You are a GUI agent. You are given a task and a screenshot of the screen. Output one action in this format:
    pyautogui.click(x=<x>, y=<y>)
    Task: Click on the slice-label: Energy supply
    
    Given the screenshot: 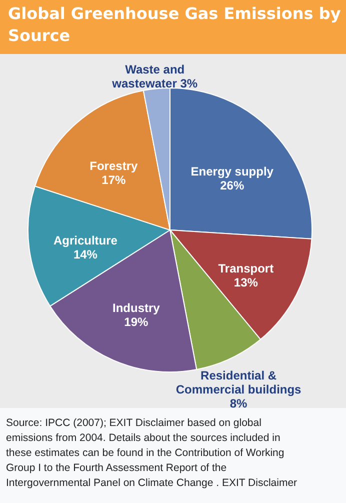 What is the action you would take?
    pyautogui.click(x=232, y=171)
    